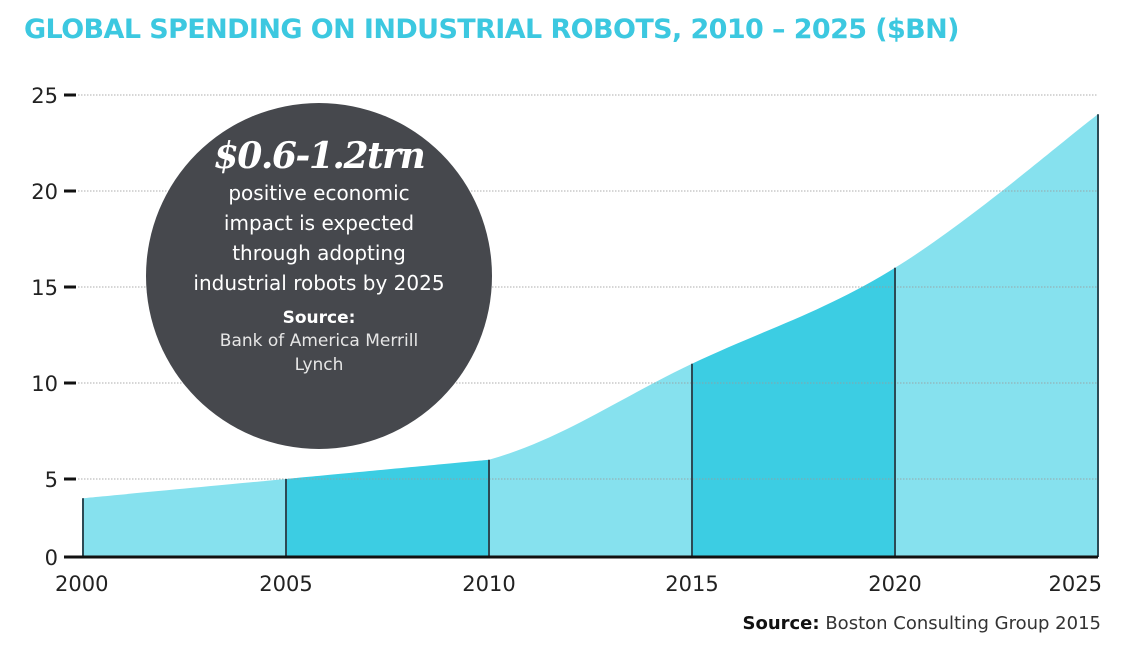  Describe the element at coordinates (488, 584) in the screenshot. I see `xtick-label-2010: 2010` at that location.